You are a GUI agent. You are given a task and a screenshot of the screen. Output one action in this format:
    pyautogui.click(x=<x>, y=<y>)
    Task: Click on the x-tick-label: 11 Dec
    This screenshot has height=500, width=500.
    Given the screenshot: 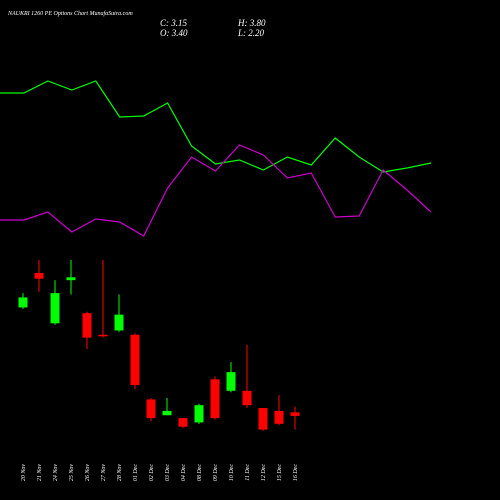 What is the action you would take?
    pyautogui.click(x=248, y=472)
    